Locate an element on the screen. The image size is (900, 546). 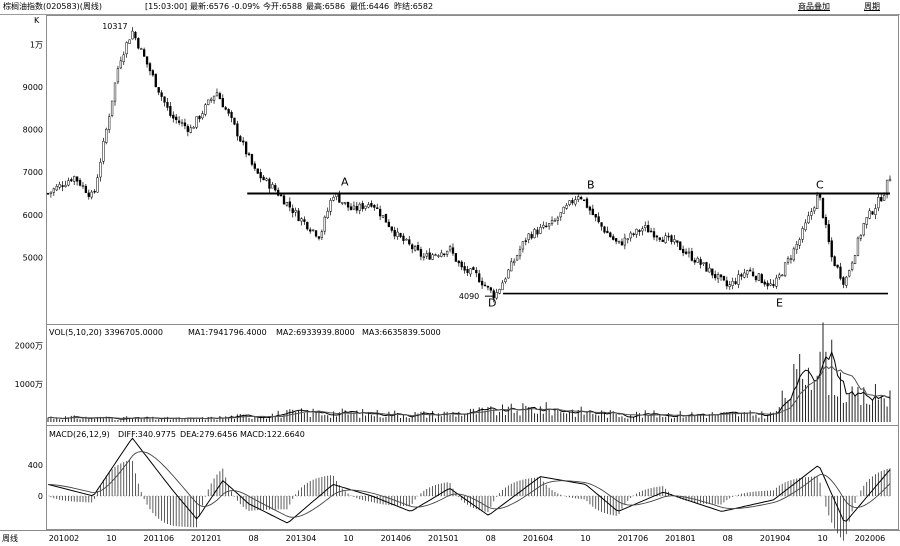
time-tick-label: 201501 is located at coordinates (443, 538).